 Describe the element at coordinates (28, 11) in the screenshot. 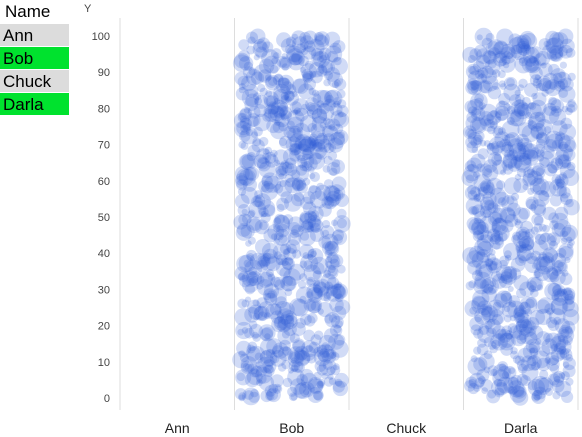

I see `listbox-title: Name` at that location.